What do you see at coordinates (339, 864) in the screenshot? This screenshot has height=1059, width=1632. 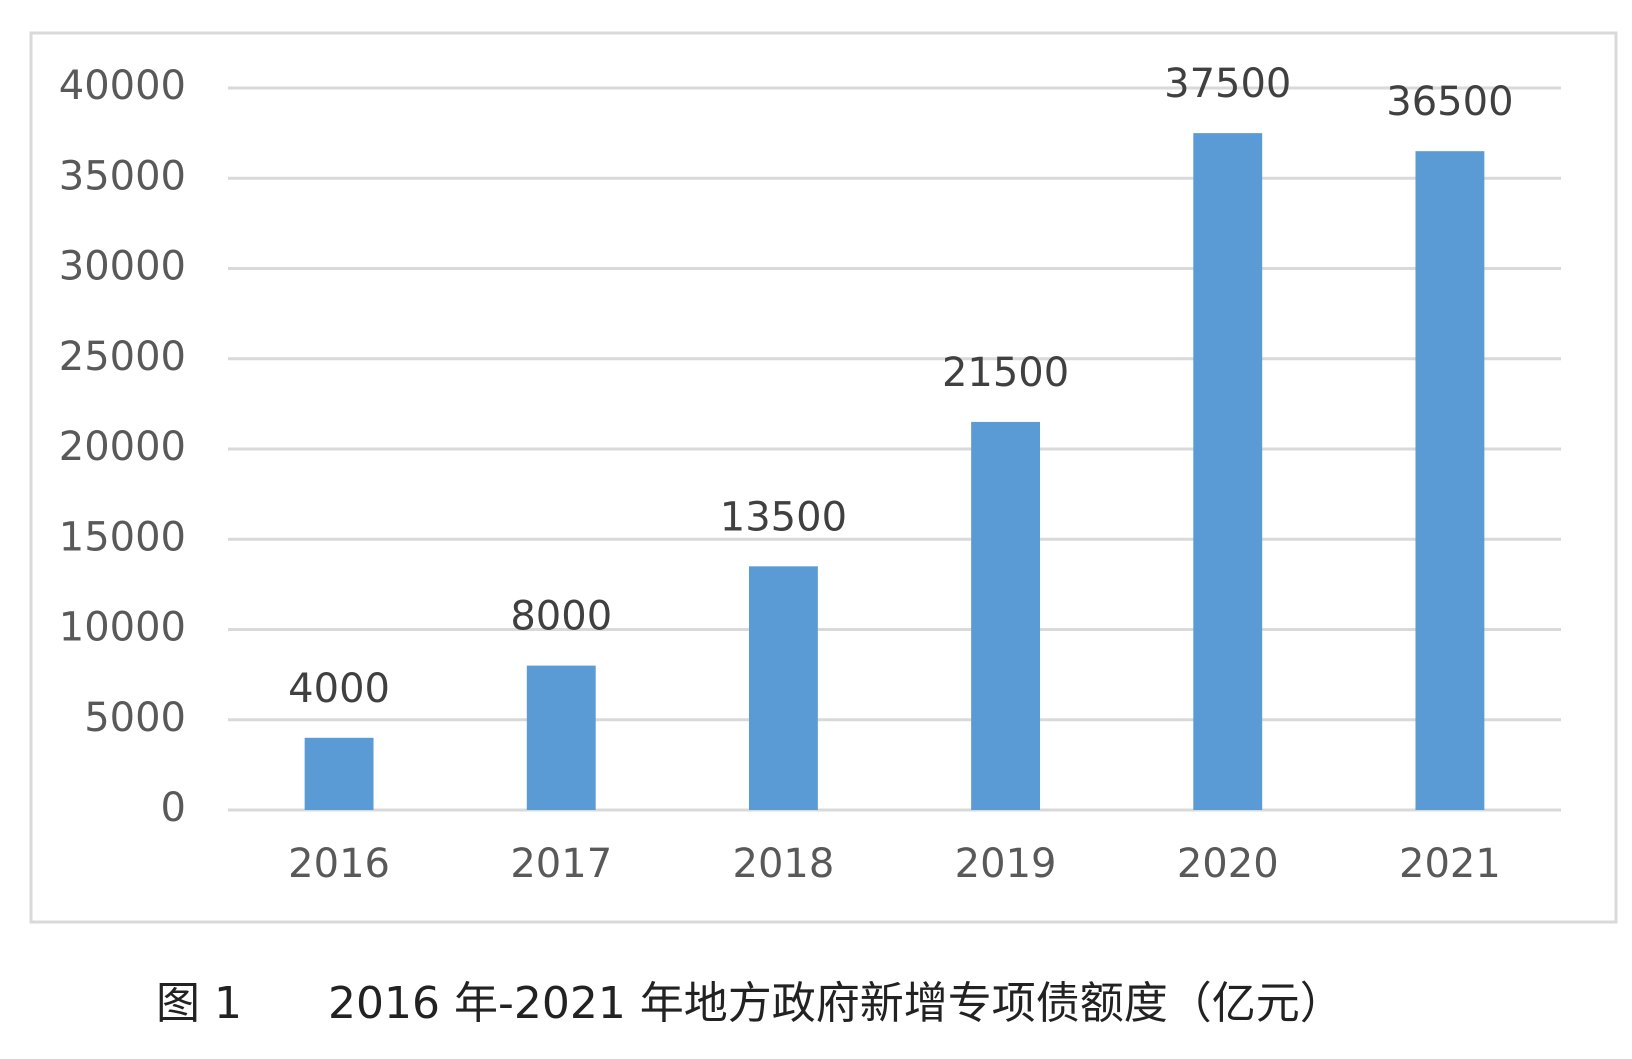 I see `x-tick-label: 2016` at bounding box center [339, 864].